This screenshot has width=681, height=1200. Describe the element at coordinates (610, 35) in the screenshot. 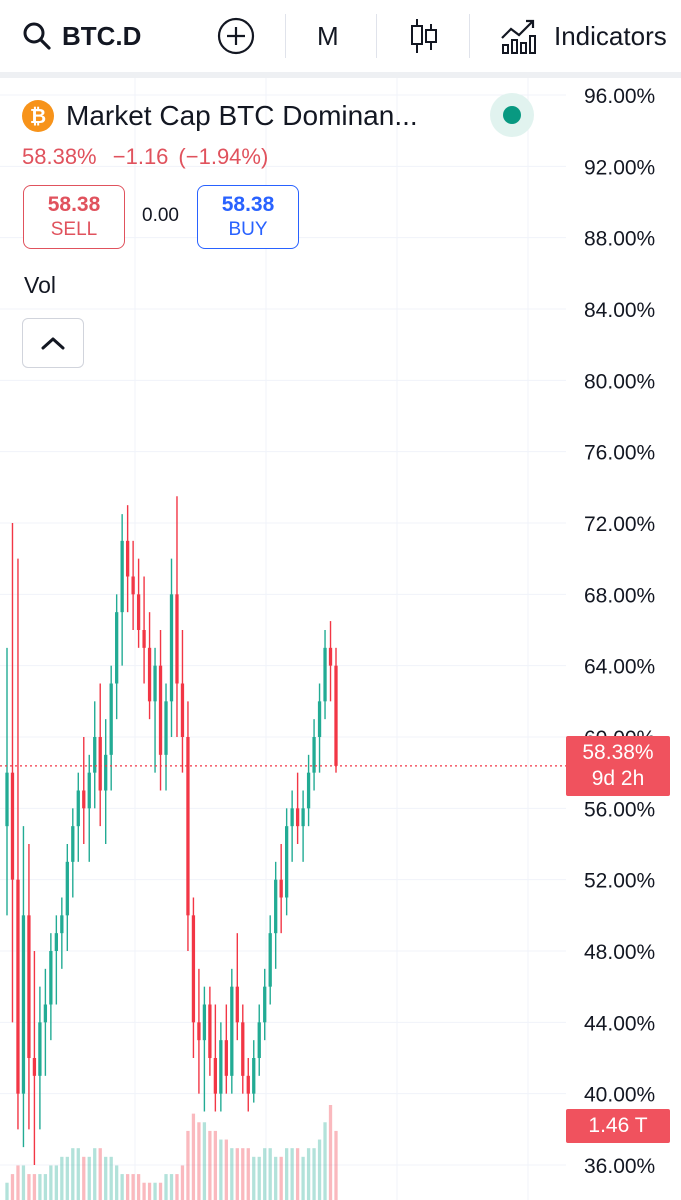

I see `indicators-label: Indicators` at that location.